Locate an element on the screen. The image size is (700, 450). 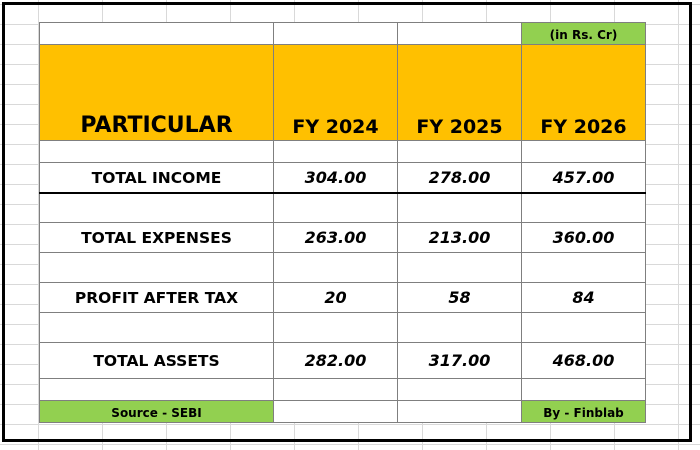
value-profit-after-tax-fy2024: 20 is located at coordinates (335, 297).